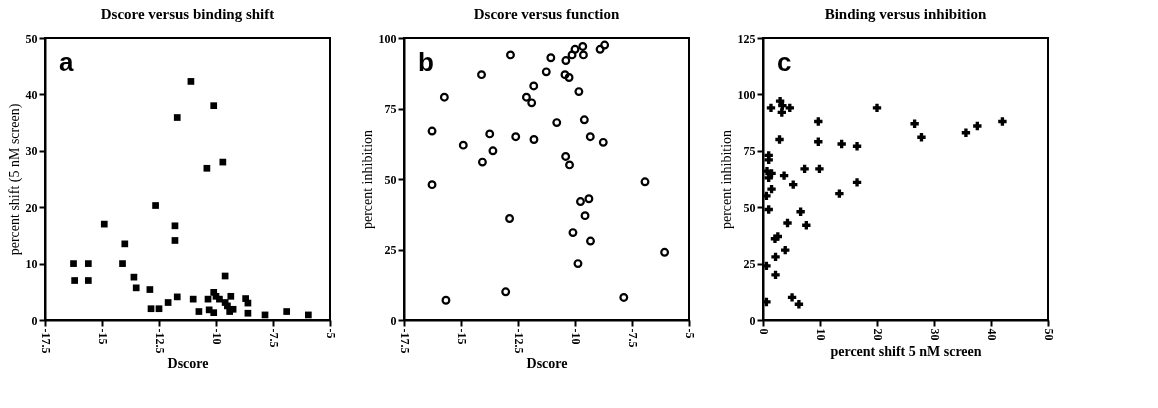 The height and width of the screenshot is (408, 1158). I want to click on x-tick-label: 40, so click(991, 334).